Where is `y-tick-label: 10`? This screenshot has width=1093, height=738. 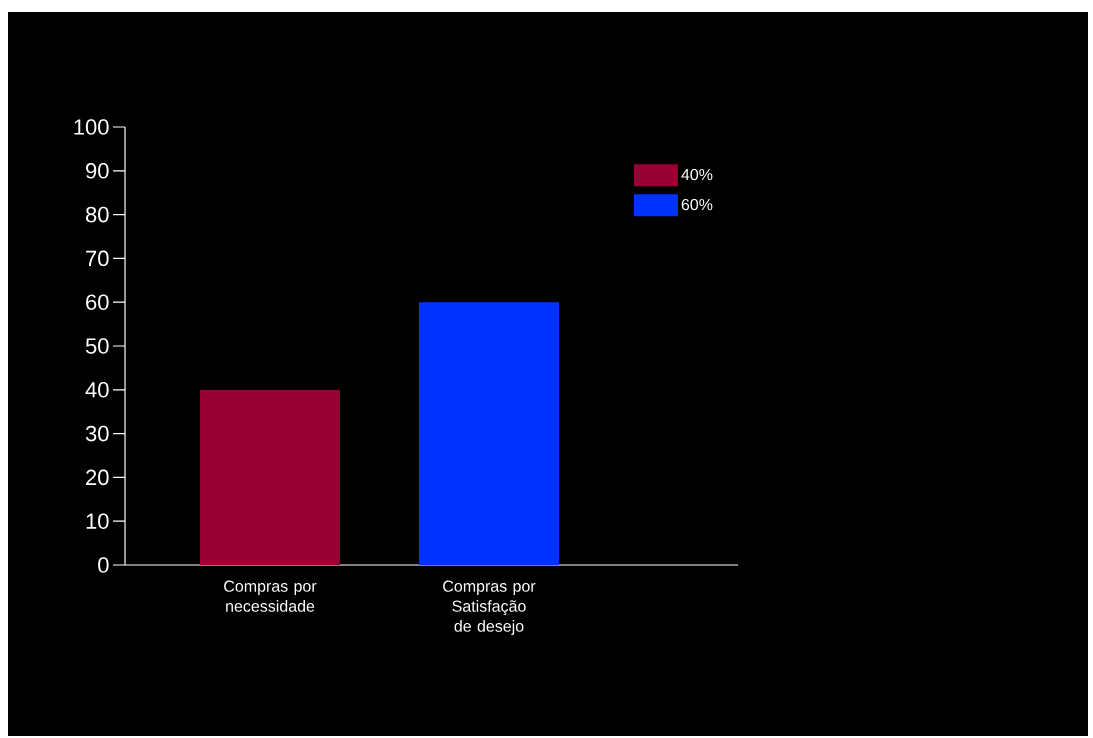 y-tick-label: 10 is located at coordinates (97, 521).